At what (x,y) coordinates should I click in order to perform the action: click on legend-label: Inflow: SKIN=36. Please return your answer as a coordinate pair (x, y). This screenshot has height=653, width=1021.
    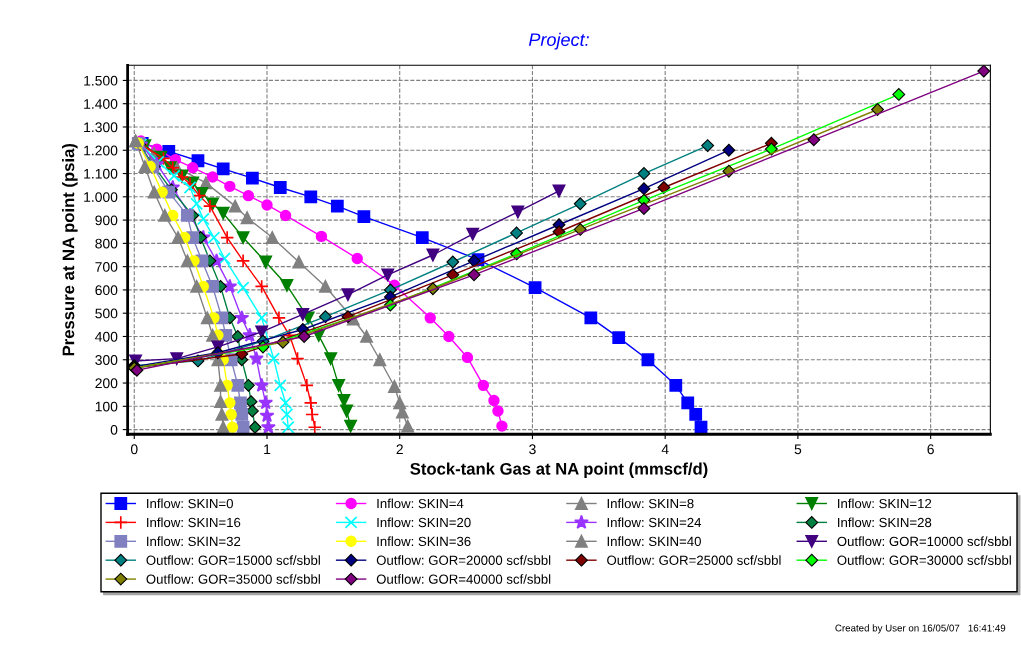
    Looking at the image, I should click on (424, 541).